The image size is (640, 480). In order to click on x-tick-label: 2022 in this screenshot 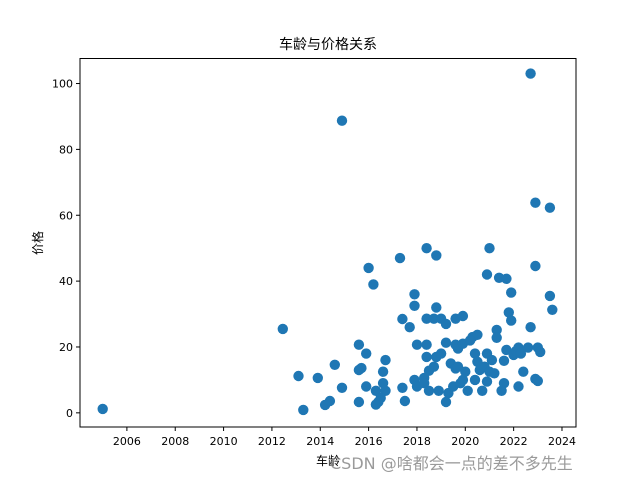, I will do `click(514, 441)`.